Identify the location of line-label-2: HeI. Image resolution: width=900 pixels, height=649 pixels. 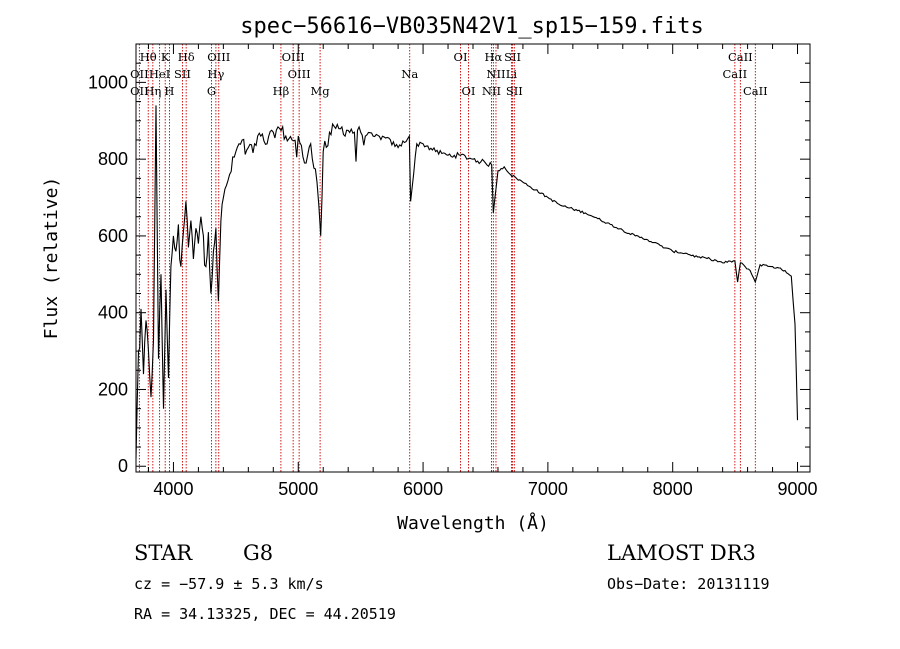
(159, 74).